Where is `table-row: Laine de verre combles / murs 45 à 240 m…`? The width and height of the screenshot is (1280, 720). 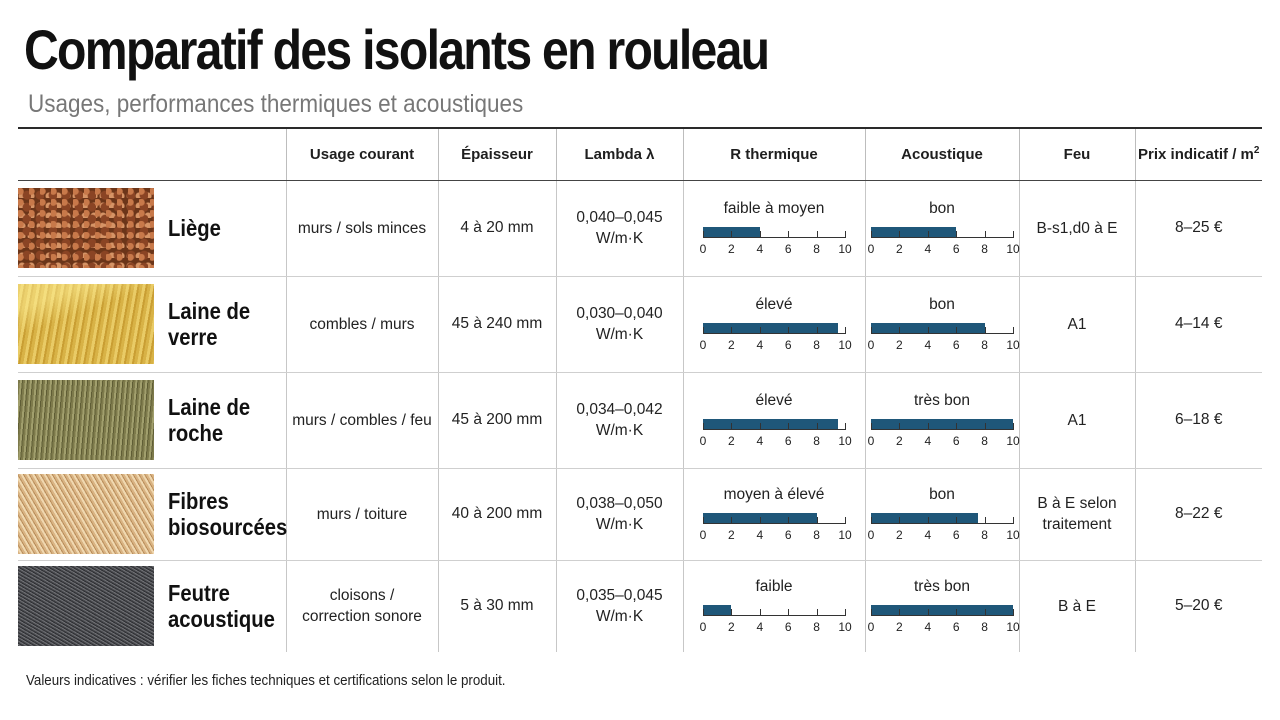
table-row: Laine de verre combles / murs 45 à 240 m… is located at coordinates (640, 324).